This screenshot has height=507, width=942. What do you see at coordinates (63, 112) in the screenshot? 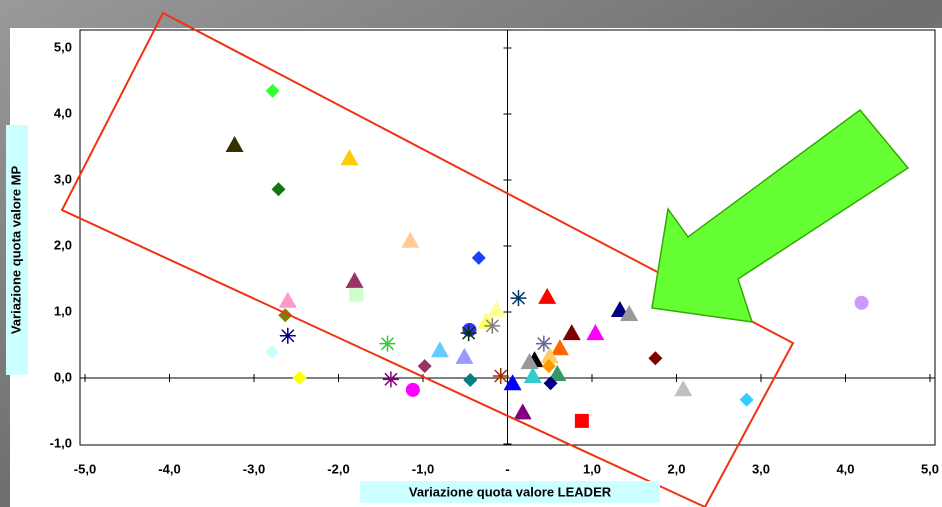
I see `y-tick-label: 4,0` at bounding box center [63, 112].